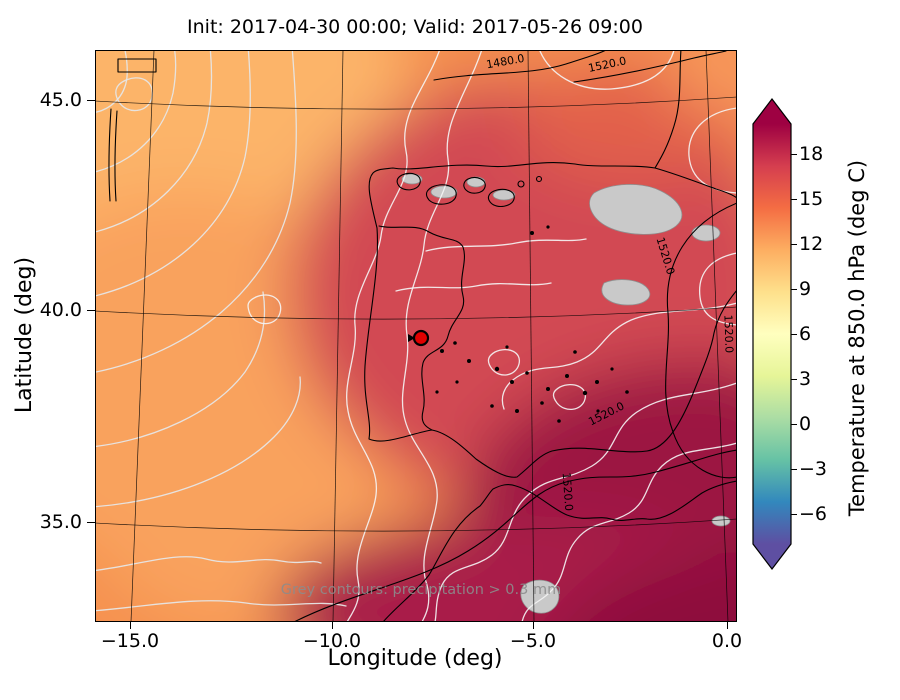  What do you see at coordinates (650, 67) in the screenshot?
I see `height-contour-1520-top` at bounding box center [650, 67].